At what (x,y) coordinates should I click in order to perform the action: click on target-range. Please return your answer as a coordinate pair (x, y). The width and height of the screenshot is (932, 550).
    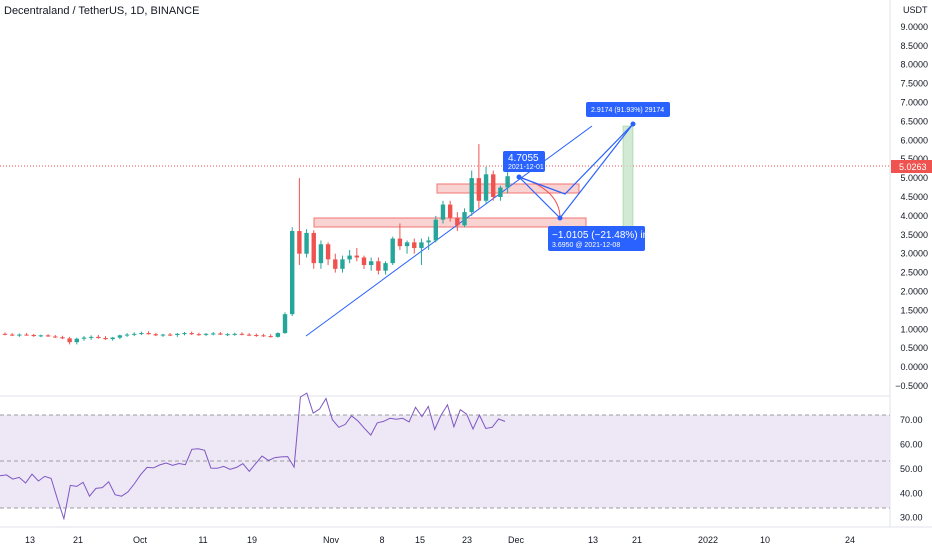
    Looking at the image, I should click on (628, 176).